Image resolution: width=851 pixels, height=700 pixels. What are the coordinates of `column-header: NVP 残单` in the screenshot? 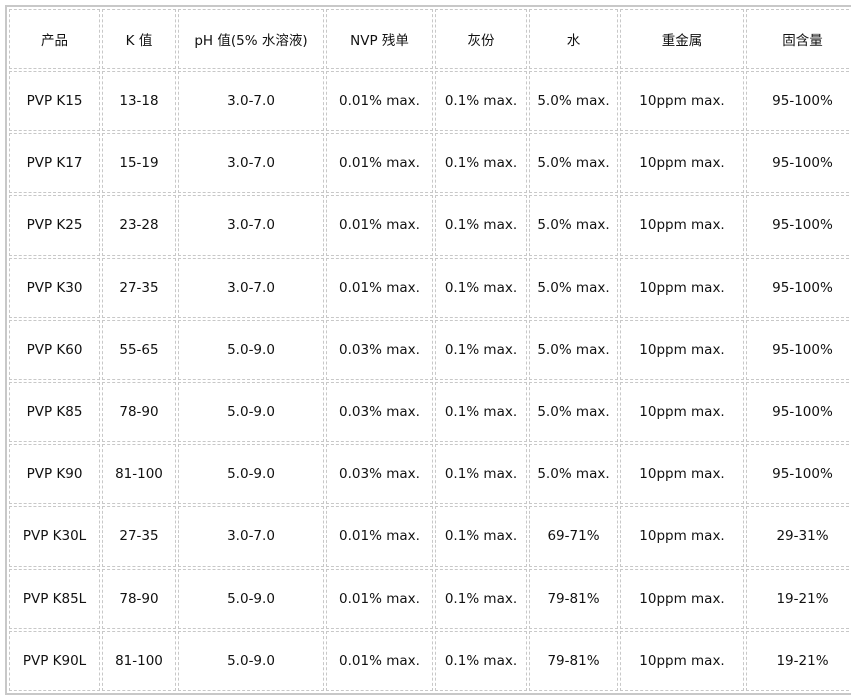 It's located at (379, 39).